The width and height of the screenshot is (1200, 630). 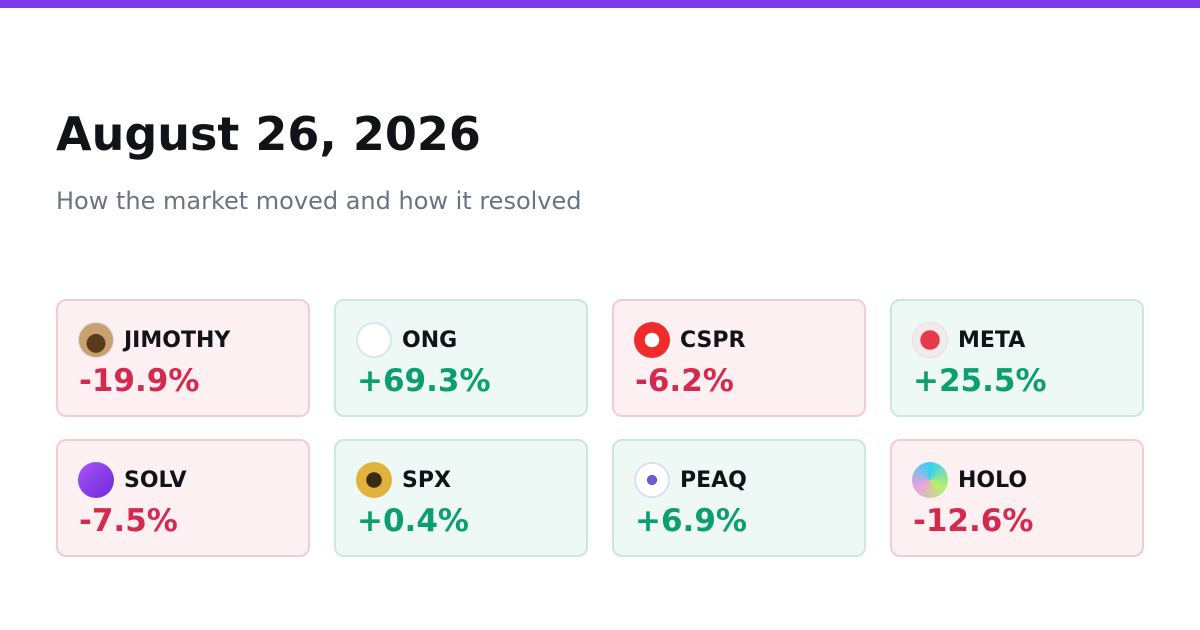 I want to click on price-change: -7.5%, so click(x=128, y=521).